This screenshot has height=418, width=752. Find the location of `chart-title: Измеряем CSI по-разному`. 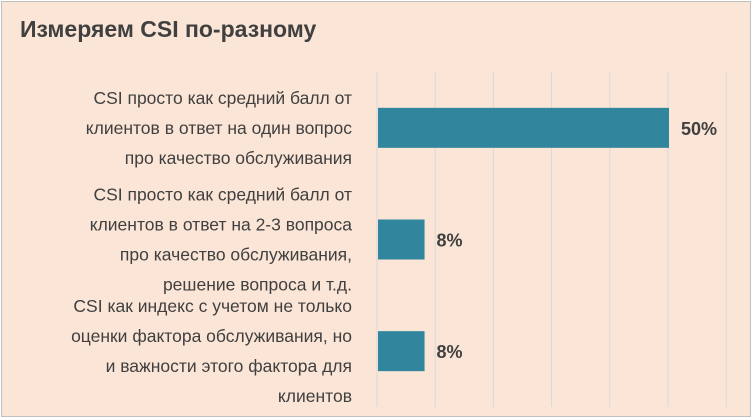

chart-title: Измеряем CSI по-разному is located at coordinates (168, 29).